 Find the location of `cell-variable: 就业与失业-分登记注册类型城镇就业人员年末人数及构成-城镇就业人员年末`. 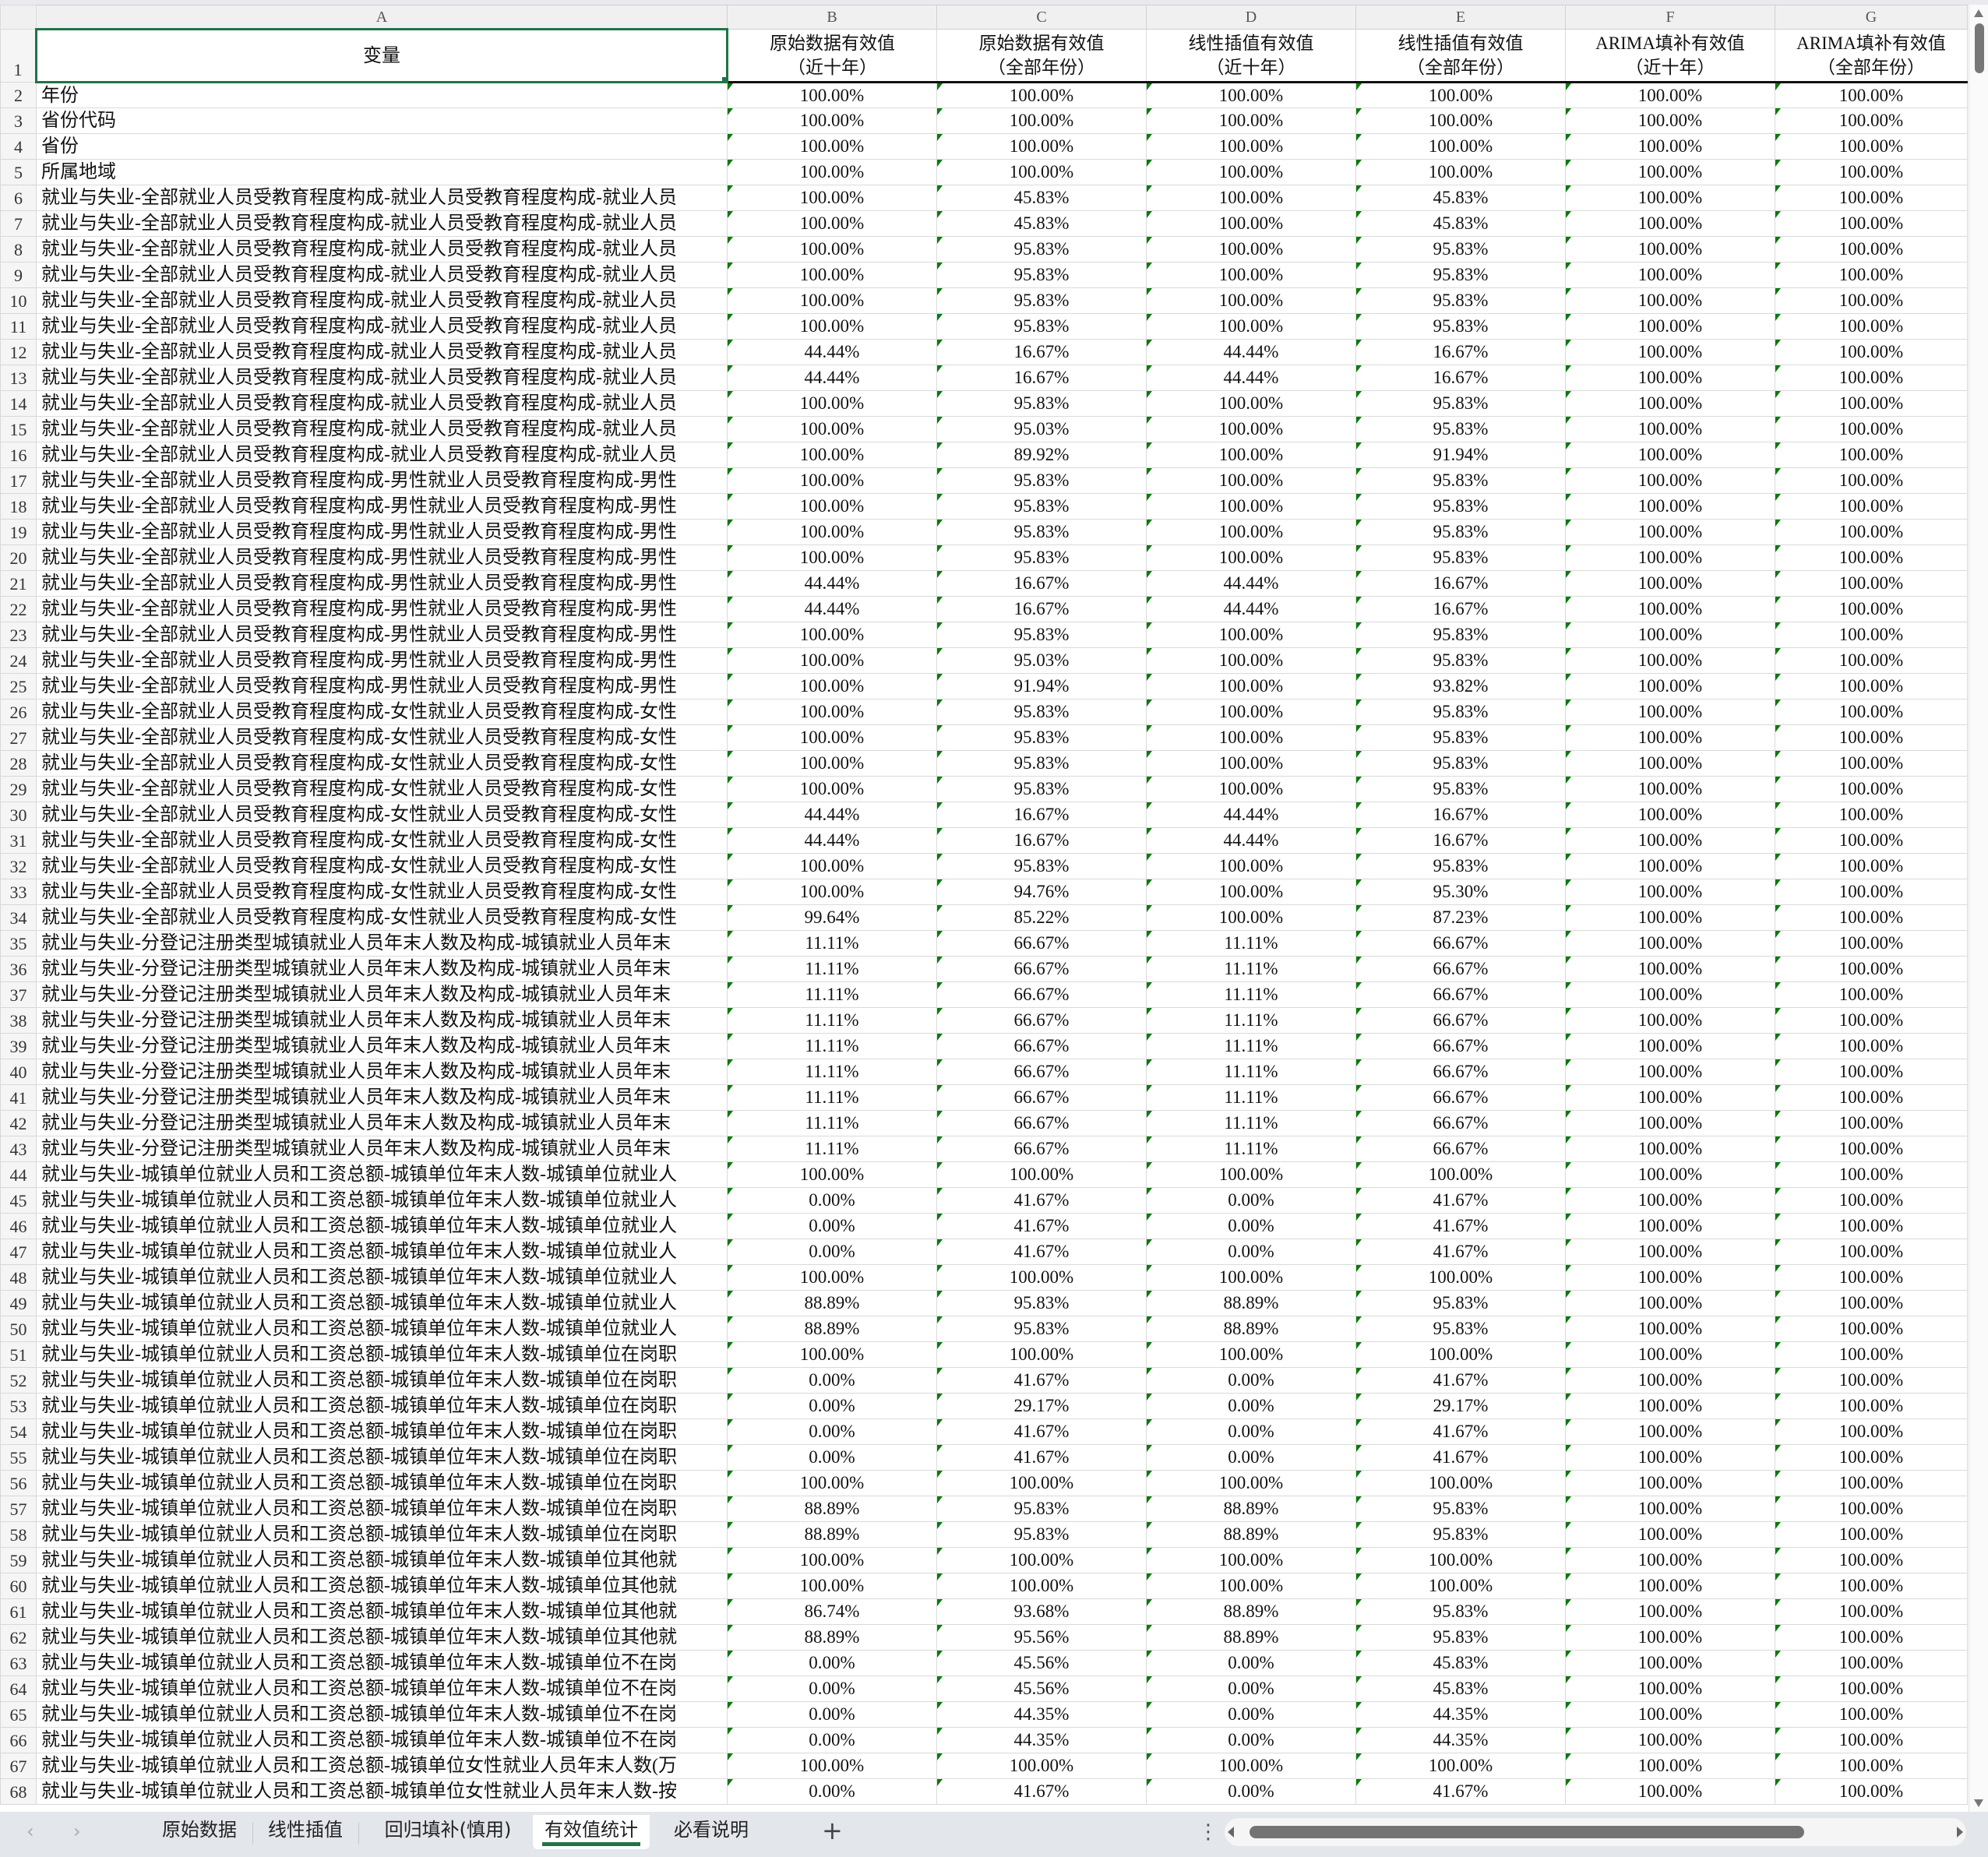

cell-variable: 就业与失业-分登记注册类型城镇就业人员年末人数及构成-城镇就业人员年末 is located at coordinates (382, 994).